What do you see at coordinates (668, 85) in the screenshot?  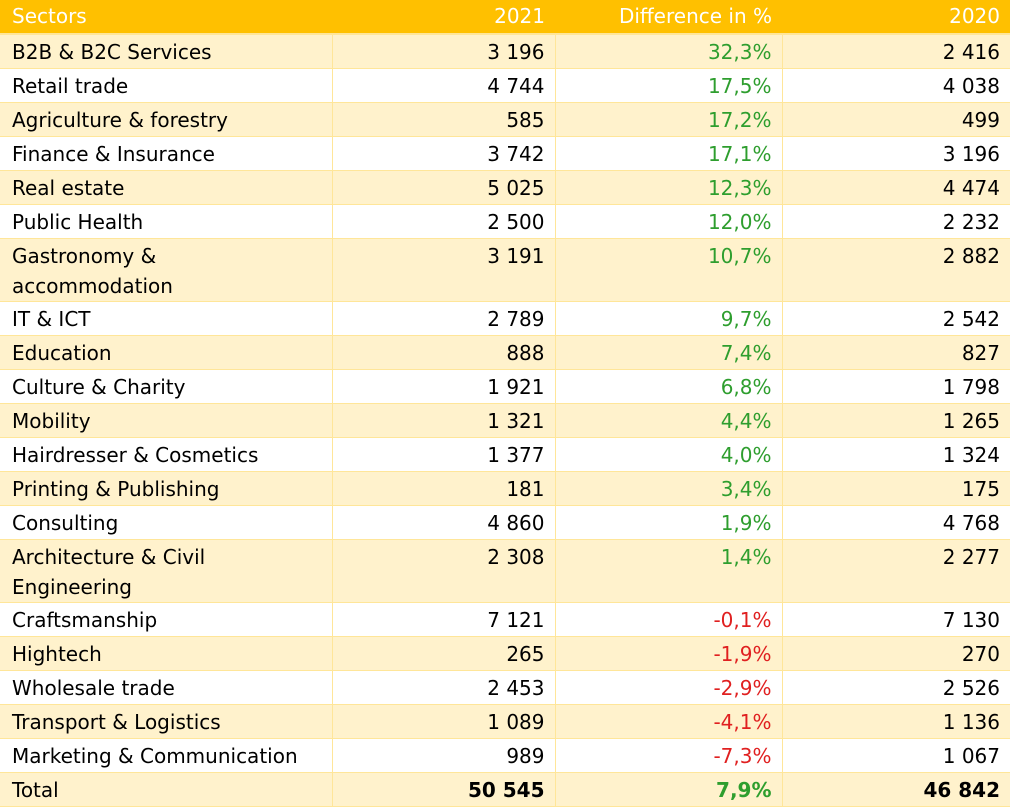 I see `difference-cell: 17,5%` at bounding box center [668, 85].